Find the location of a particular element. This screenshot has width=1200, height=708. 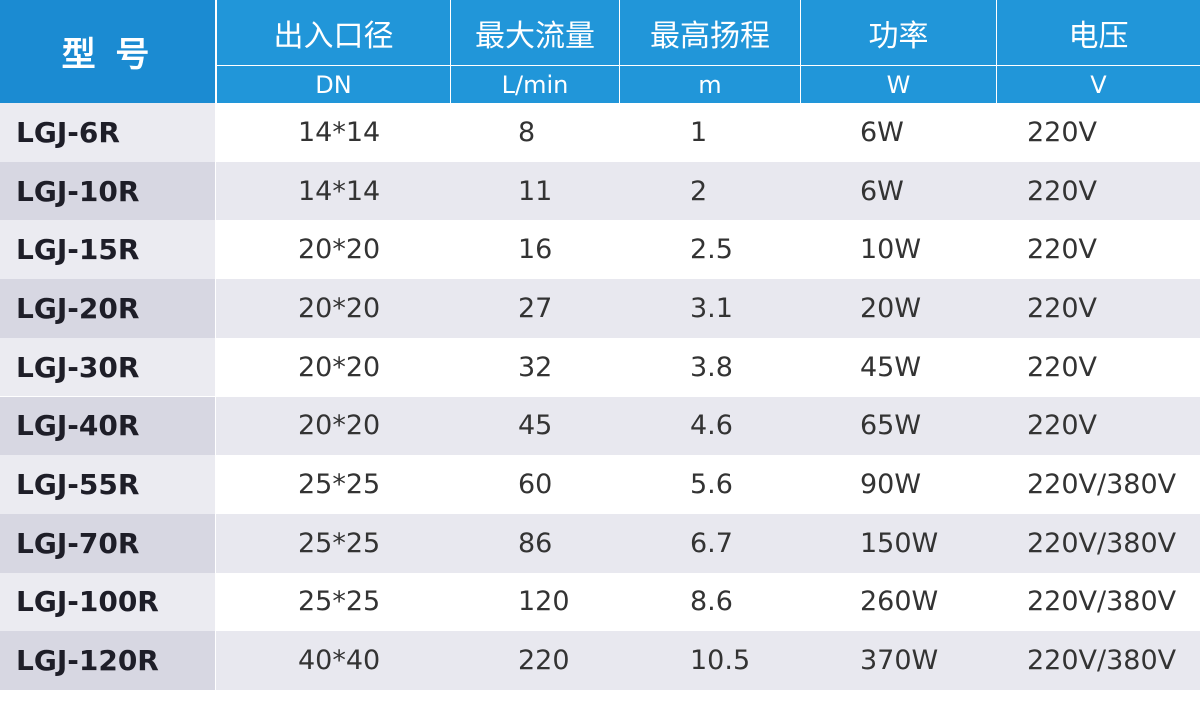

column-header: 功率 is located at coordinates (898, 32).